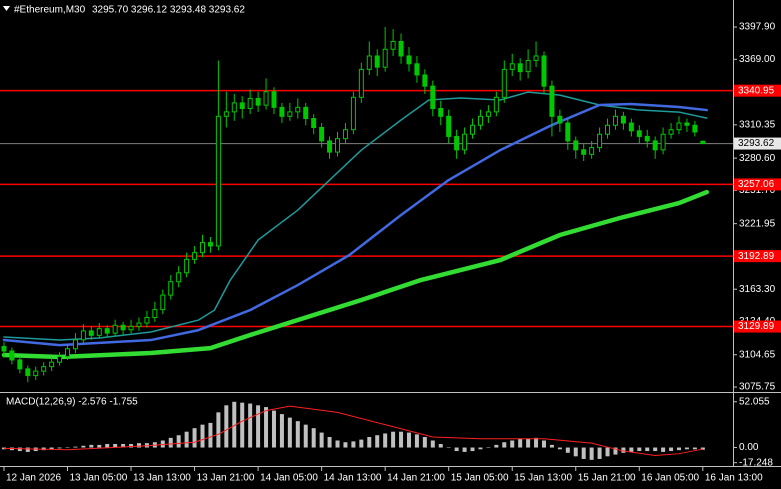  I want to click on signal-line, so click(353, 430).